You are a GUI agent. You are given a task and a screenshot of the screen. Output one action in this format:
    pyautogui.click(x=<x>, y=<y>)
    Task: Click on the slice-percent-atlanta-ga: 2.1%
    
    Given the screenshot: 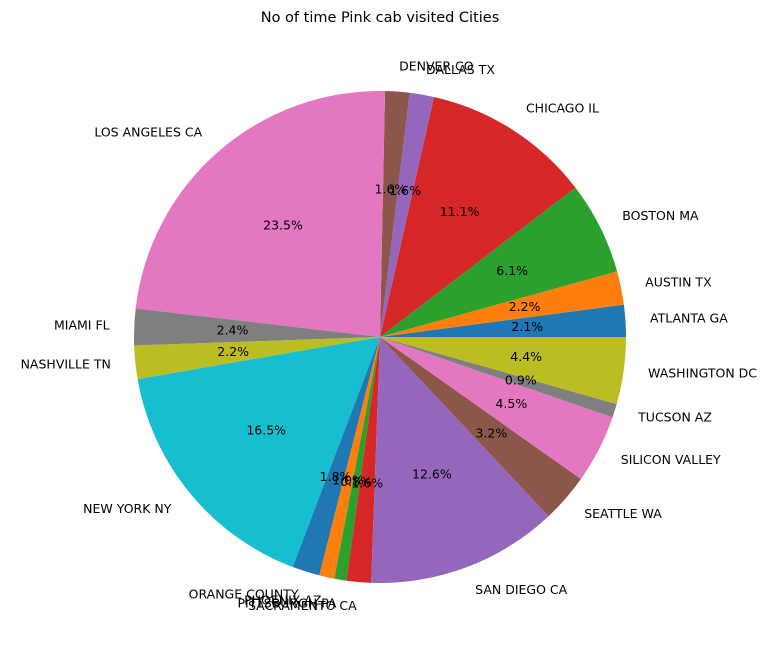 What is the action you would take?
    pyautogui.click(x=527, y=326)
    